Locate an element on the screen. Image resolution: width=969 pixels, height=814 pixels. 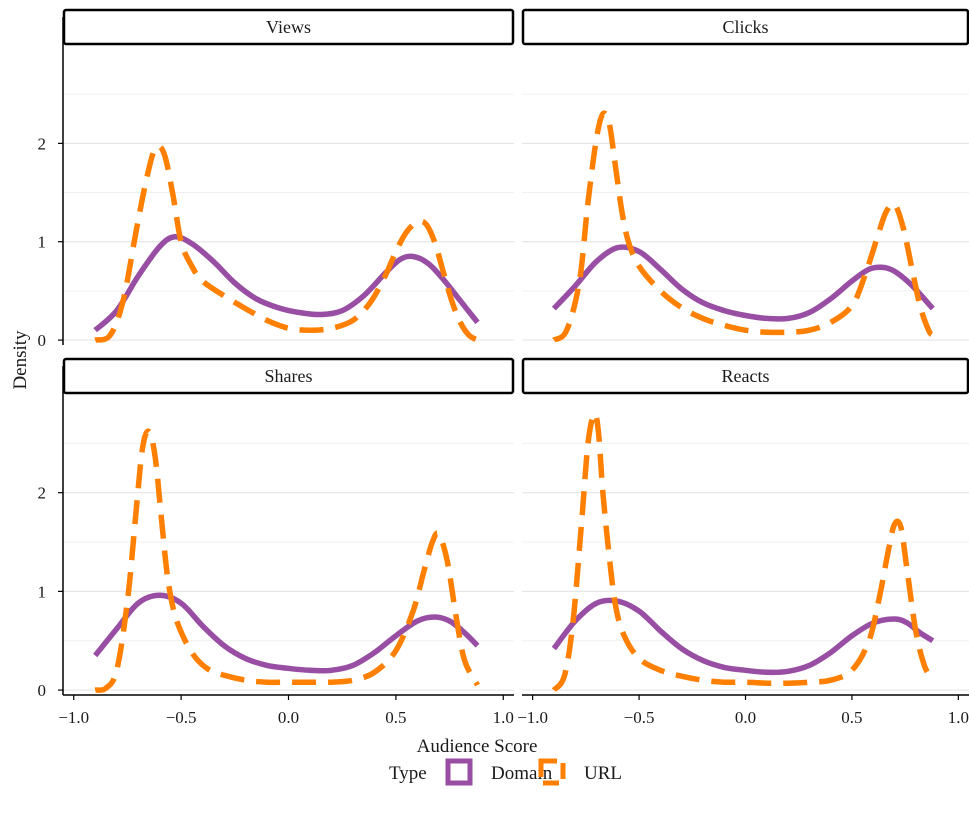
y-axis-title: Density is located at coordinates (20, 360).